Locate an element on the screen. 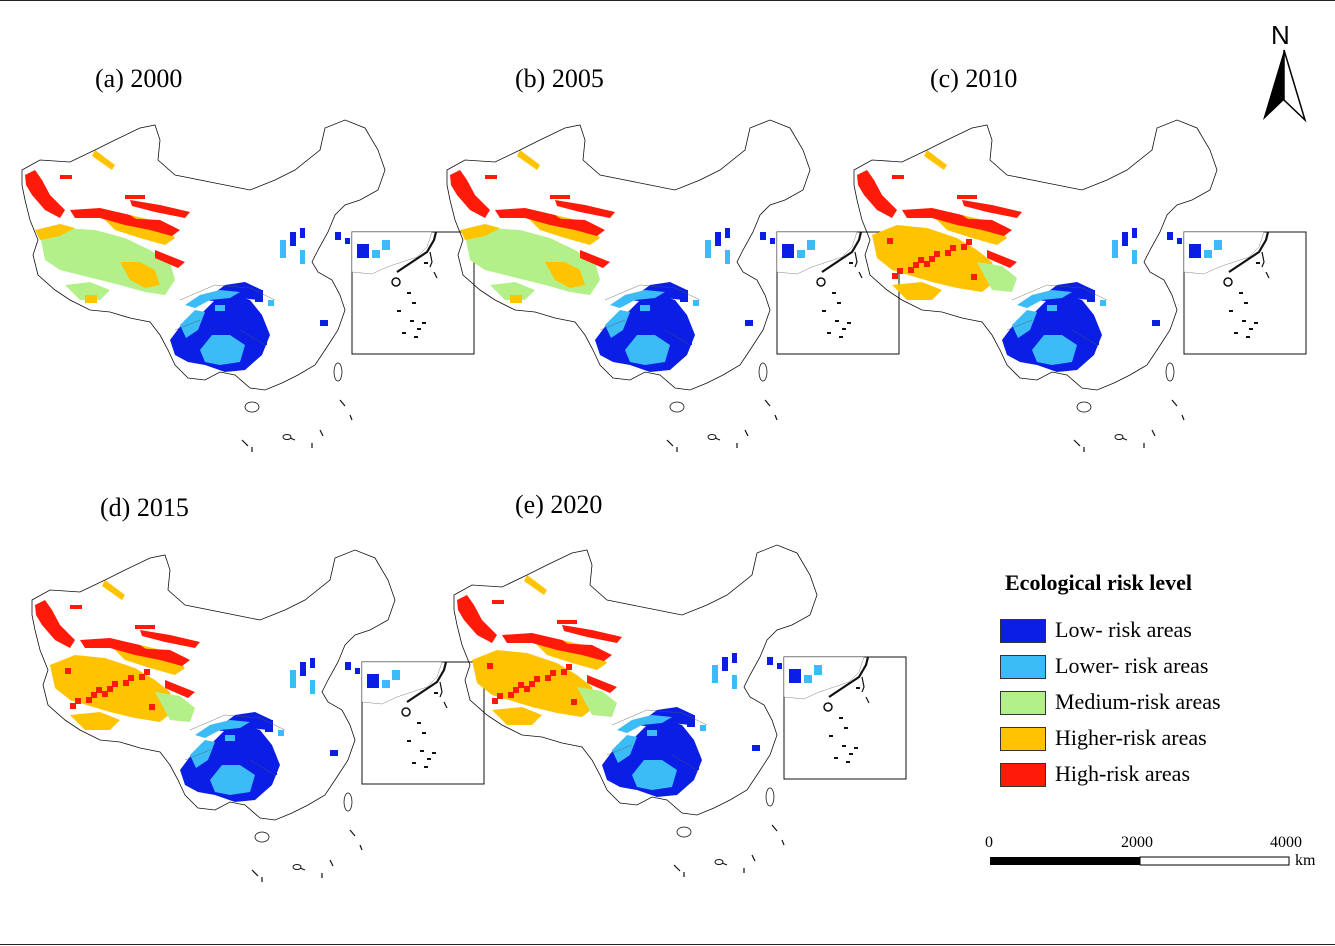 The image size is (1335, 946). scale-tick-4000: 4000 is located at coordinates (1286, 842).